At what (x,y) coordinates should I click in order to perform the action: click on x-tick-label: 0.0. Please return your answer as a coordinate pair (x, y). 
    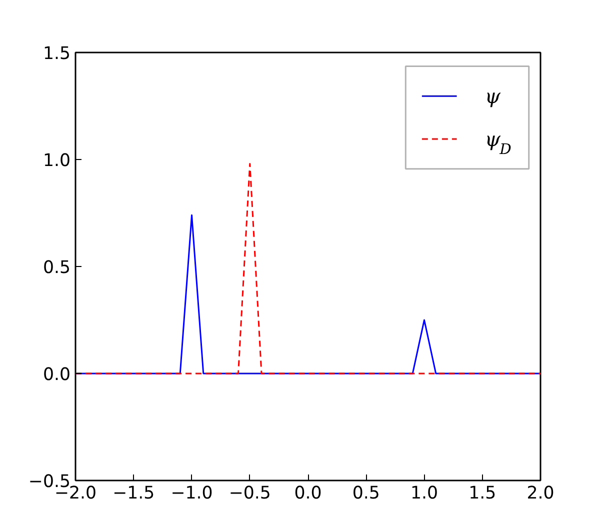
    Looking at the image, I should click on (308, 494).